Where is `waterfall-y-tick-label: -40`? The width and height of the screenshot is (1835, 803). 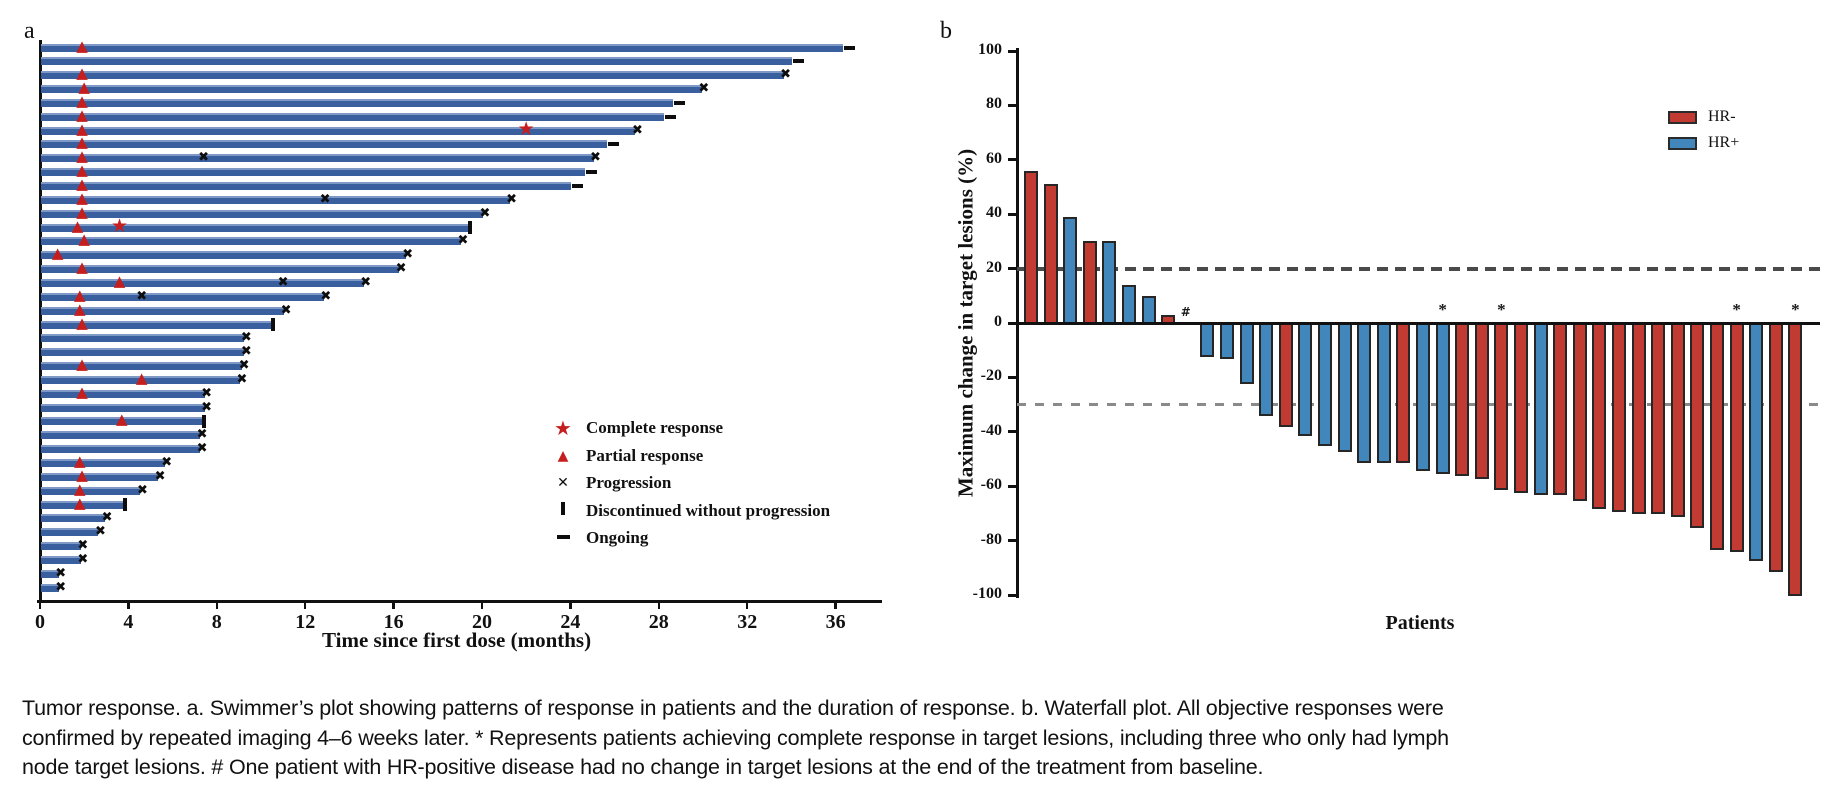
waterfall-y-tick-label: -40 is located at coordinates (991, 430).